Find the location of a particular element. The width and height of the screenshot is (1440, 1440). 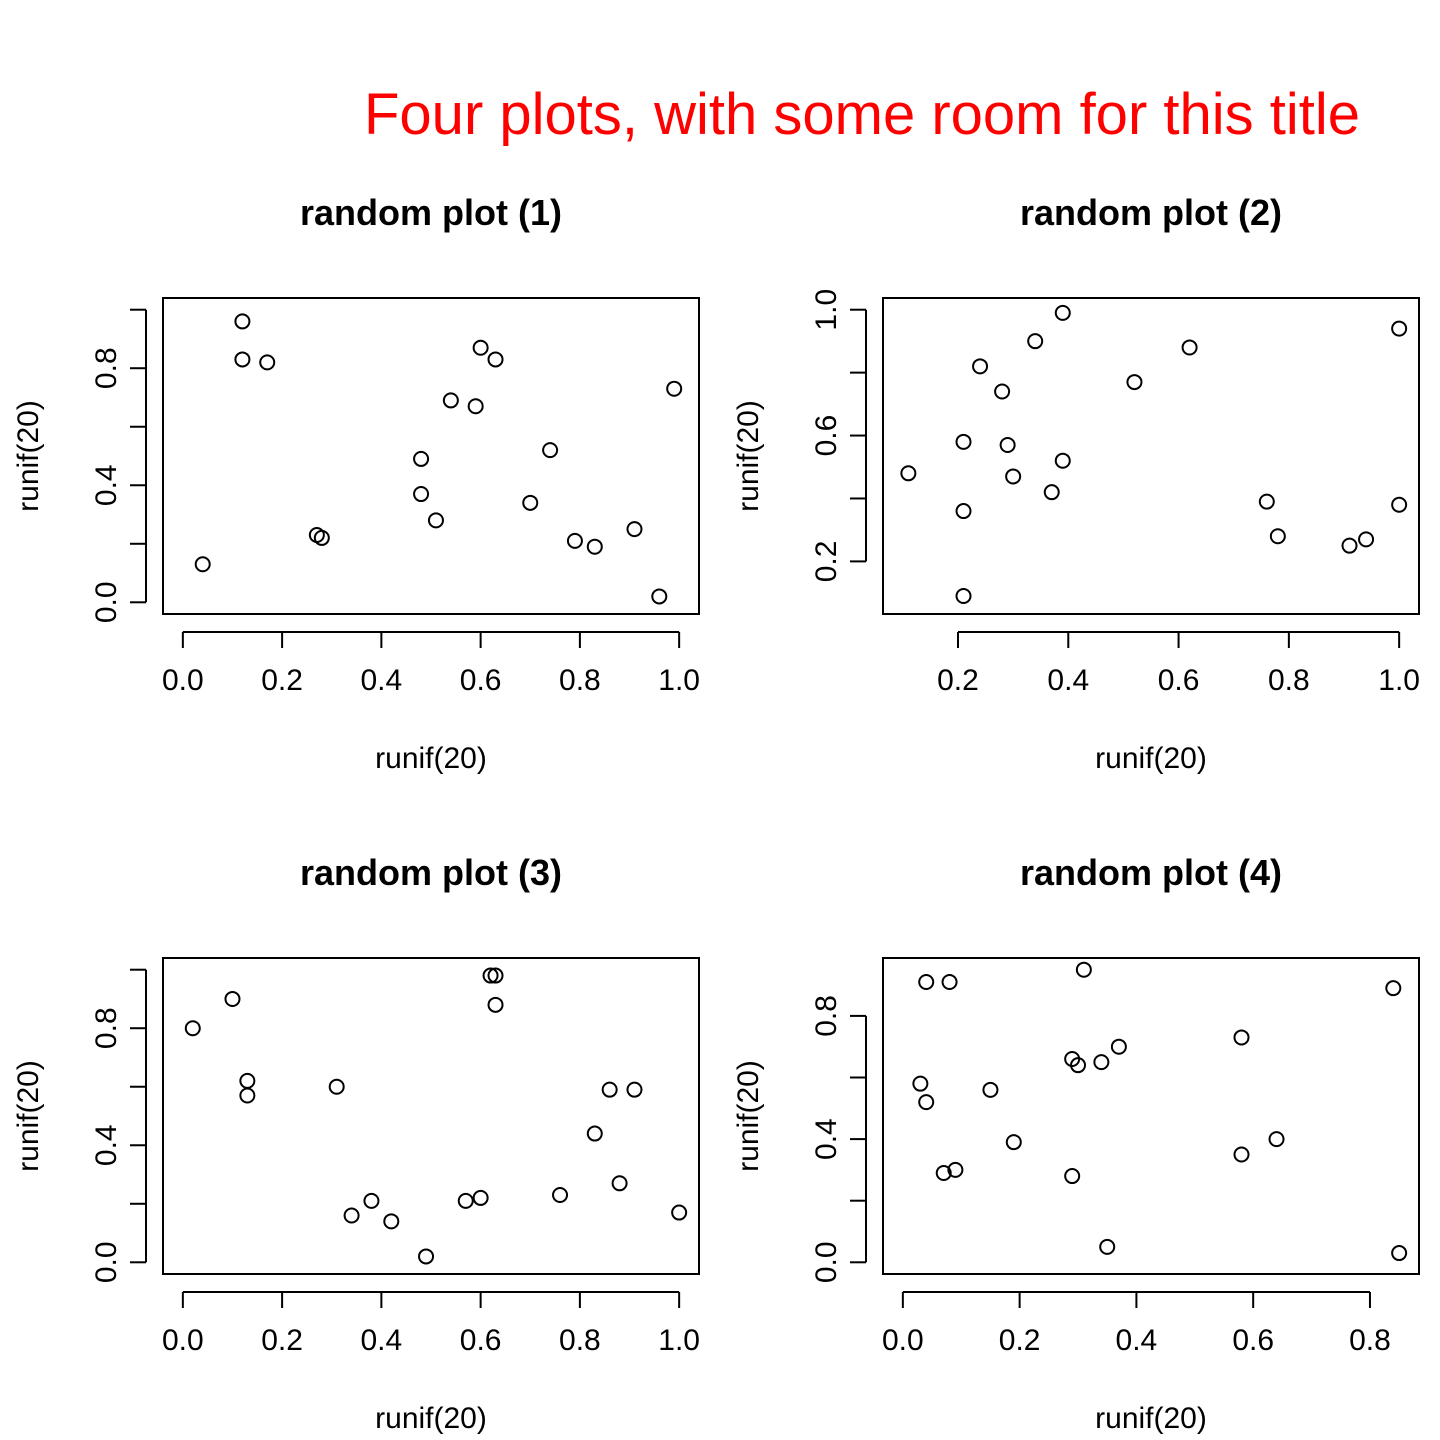

panel-title: random plot (3) is located at coordinates (431, 872).